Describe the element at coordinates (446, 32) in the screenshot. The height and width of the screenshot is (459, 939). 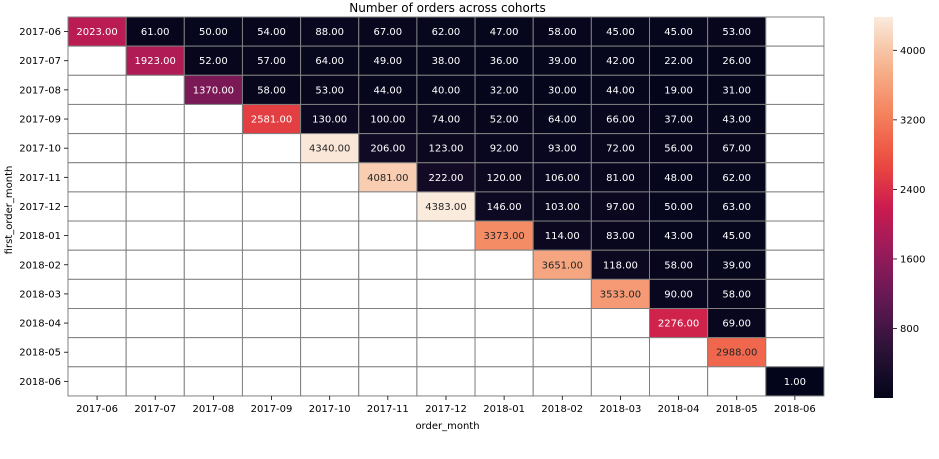
I see `cell-value-label: 62.00` at that location.